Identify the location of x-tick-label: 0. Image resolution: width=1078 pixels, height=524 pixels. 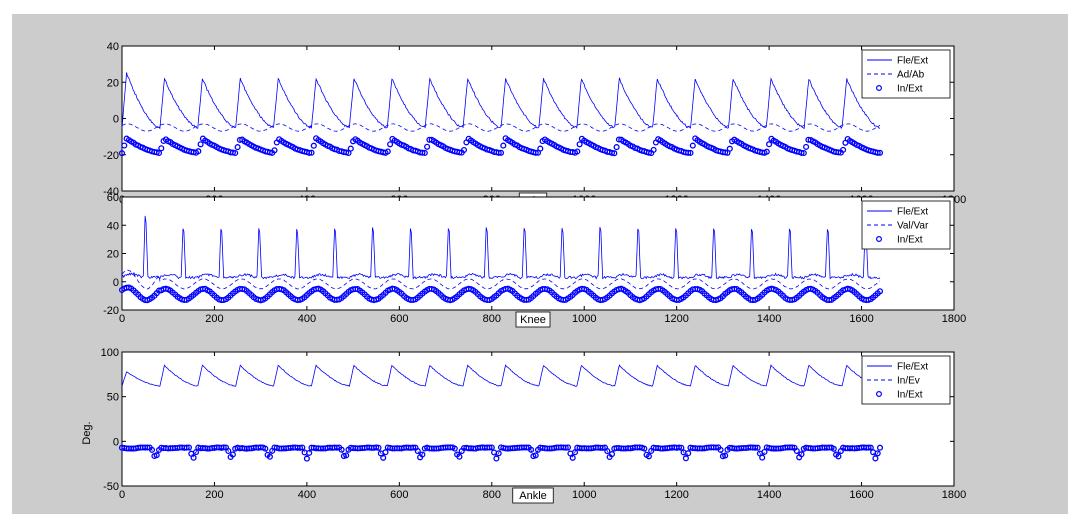
(122, 495).